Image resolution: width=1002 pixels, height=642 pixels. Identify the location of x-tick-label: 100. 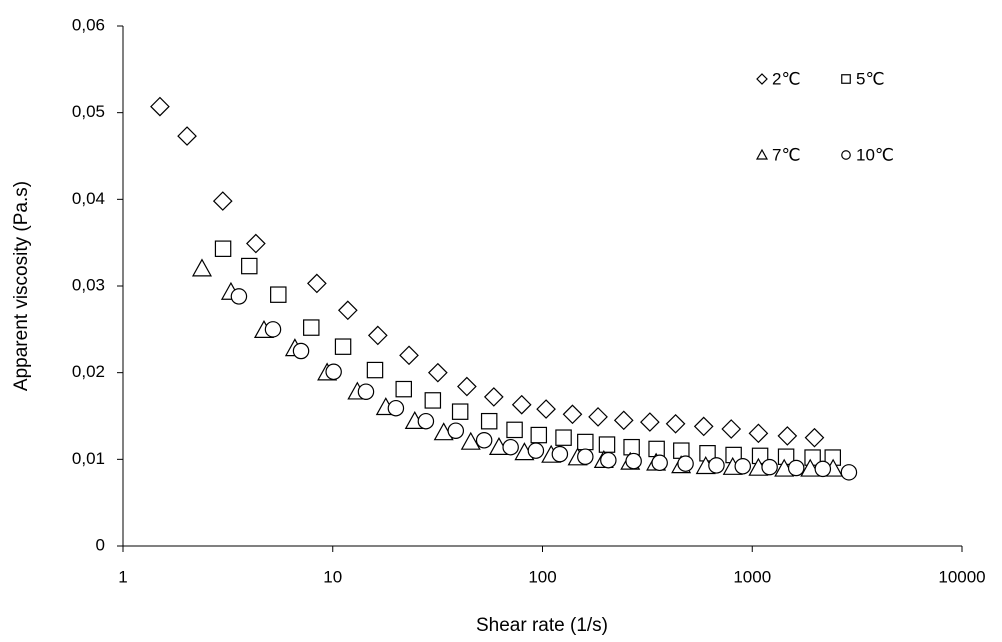
(542, 576).